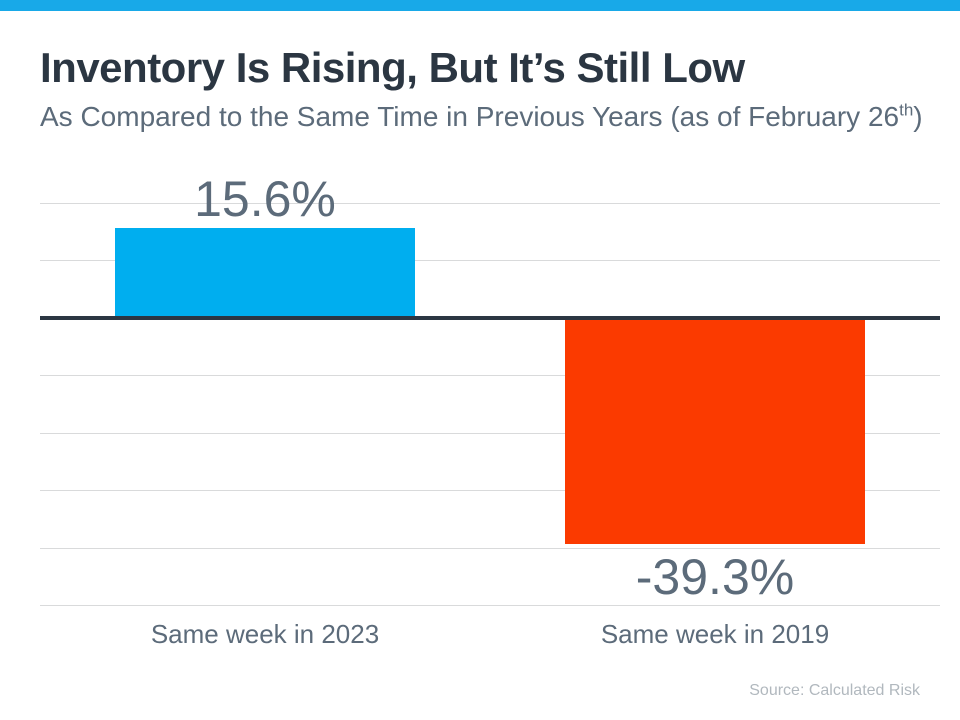 This screenshot has height=720, width=960. Describe the element at coordinates (392, 67) in the screenshot. I see `chart-title: Inventory Is Rising, But It’s Still Low` at that location.